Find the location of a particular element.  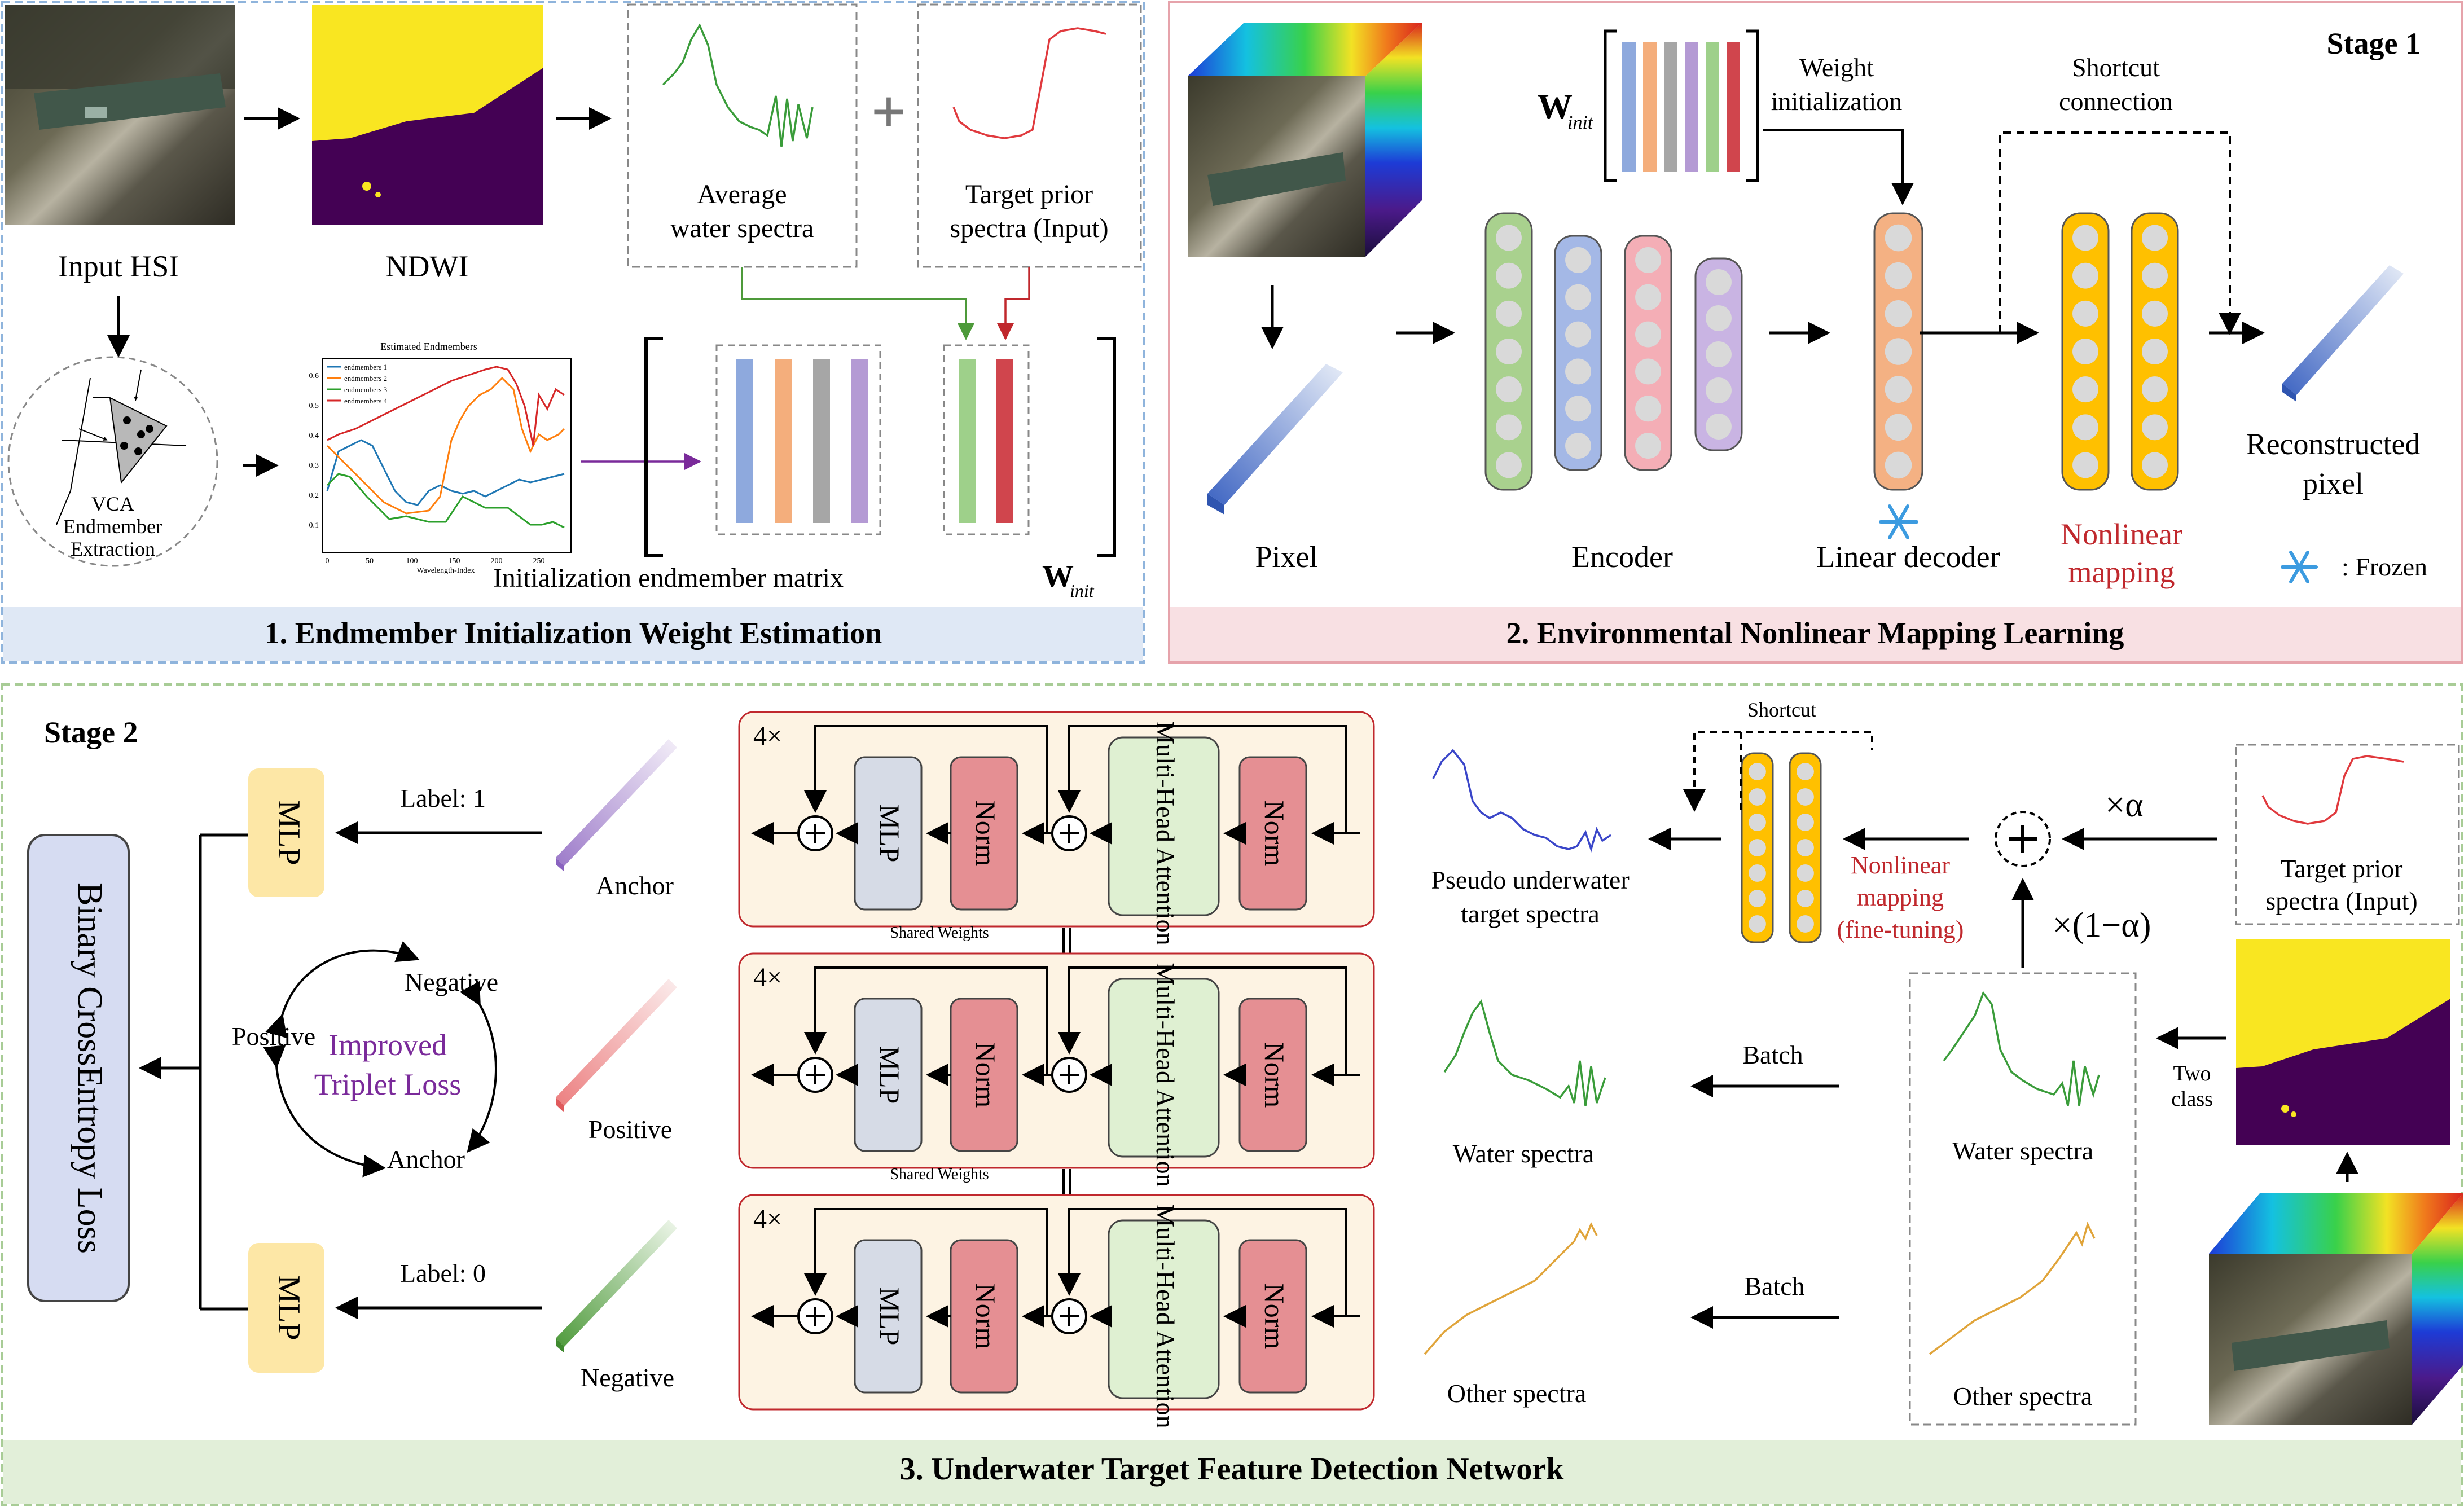

frozen-legend-icon is located at coordinates (2299, 567).